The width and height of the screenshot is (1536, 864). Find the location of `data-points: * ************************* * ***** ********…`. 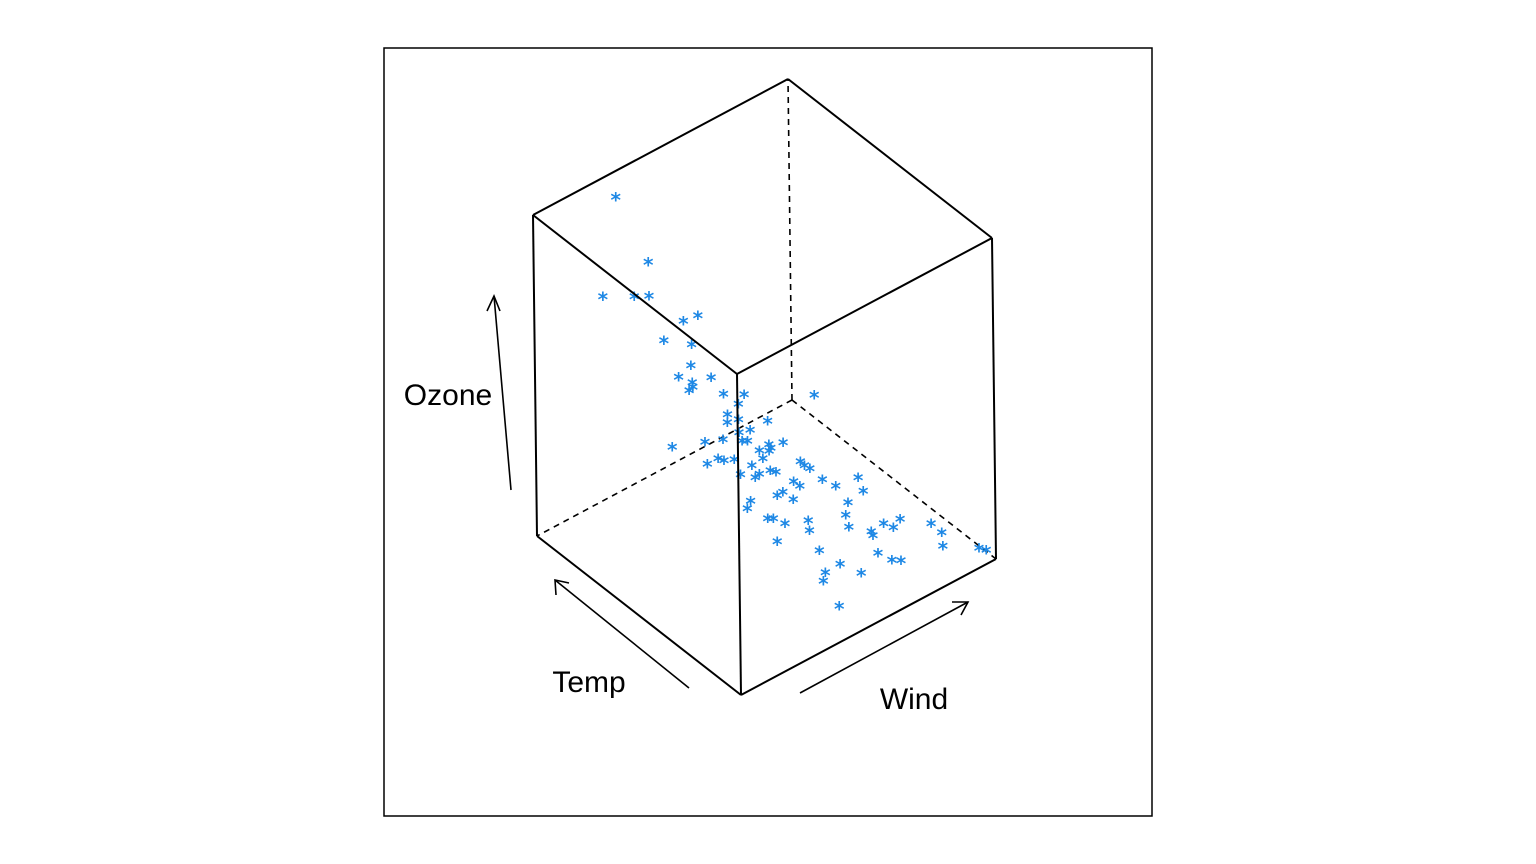

data-points: * ************************* * ***** ********… is located at coordinates (795, 404).